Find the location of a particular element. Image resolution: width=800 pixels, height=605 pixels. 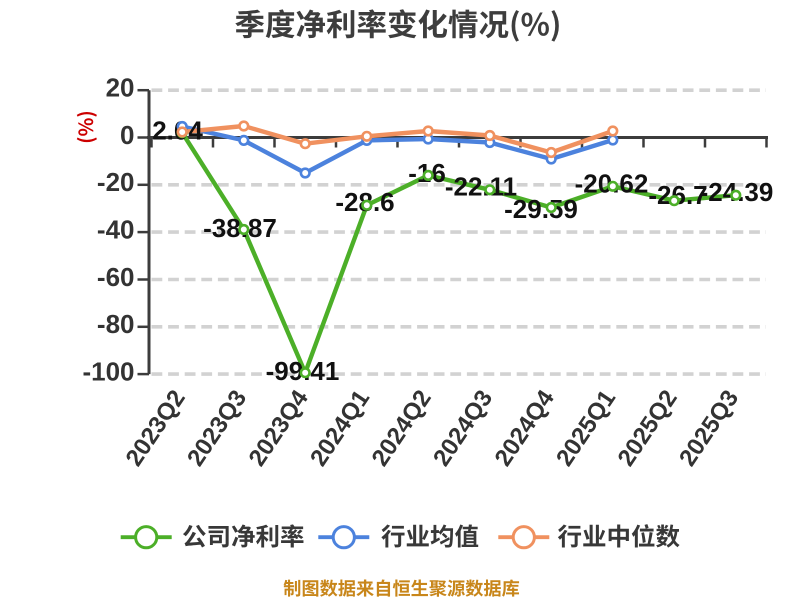

svg-text: 0 is located at coordinates (127, 135).